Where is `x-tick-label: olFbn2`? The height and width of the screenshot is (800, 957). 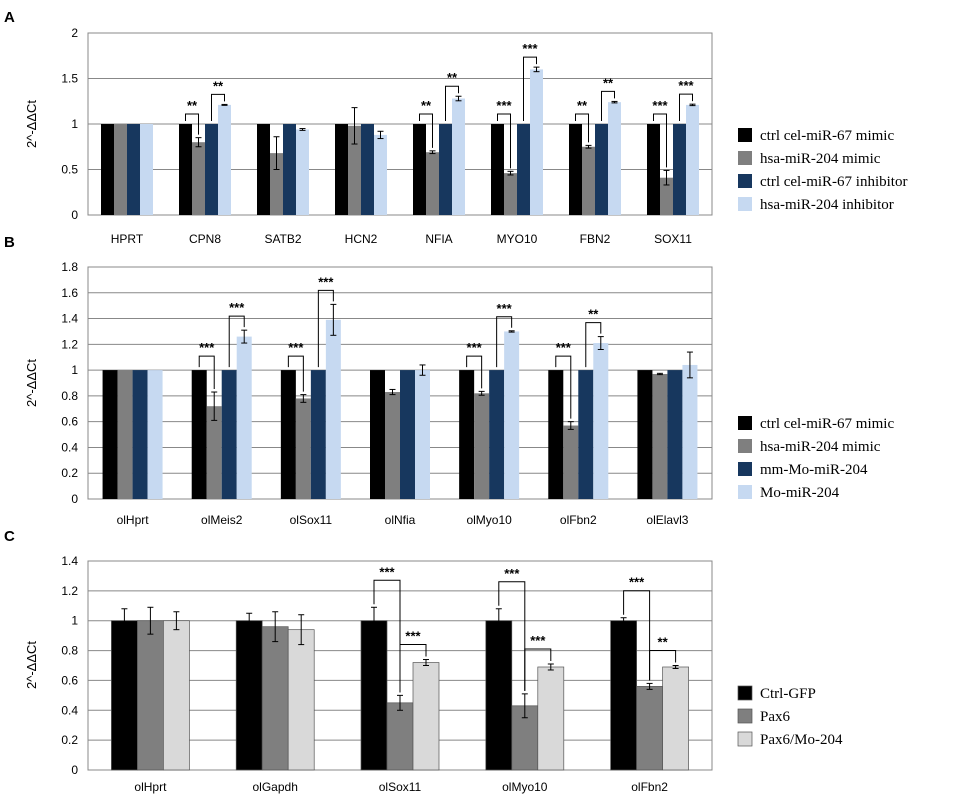
x-tick-label: olFbn2 is located at coordinates (578, 520).